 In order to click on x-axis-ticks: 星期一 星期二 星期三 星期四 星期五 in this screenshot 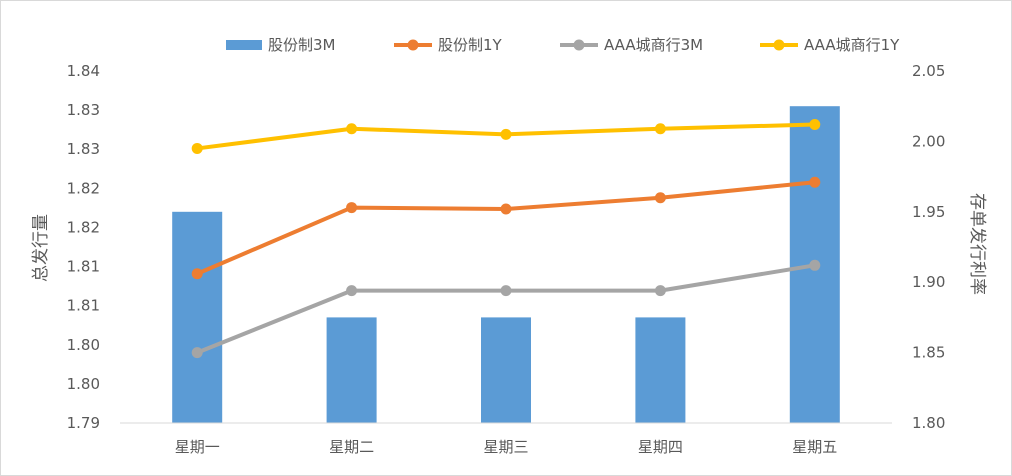, I will do `click(506, 447)`.